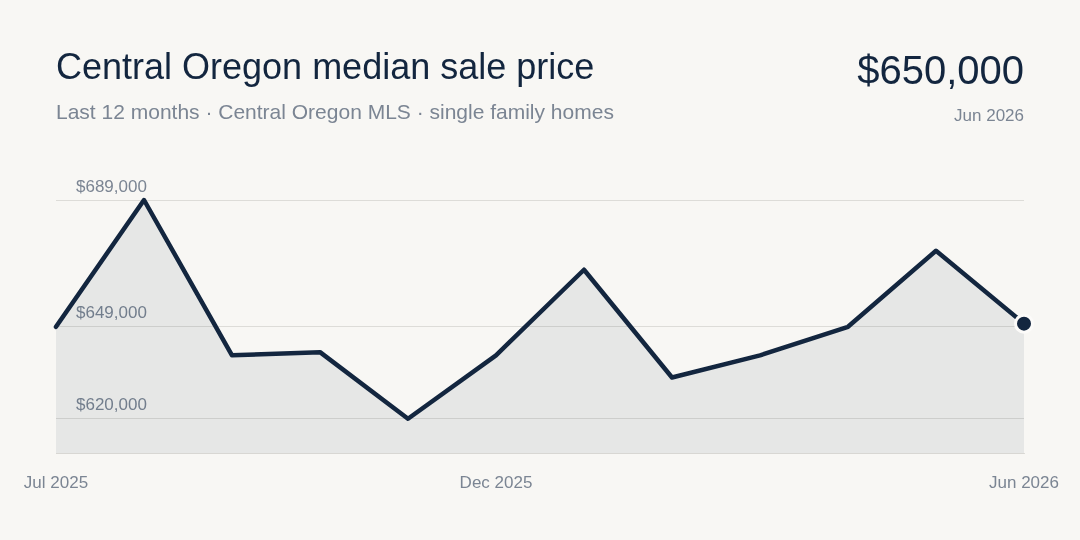 This screenshot has width=1080, height=540. Describe the element at coordinates (1024, 483) in the screenshot. I see `x-tick-label: Jun 2026` at that location.